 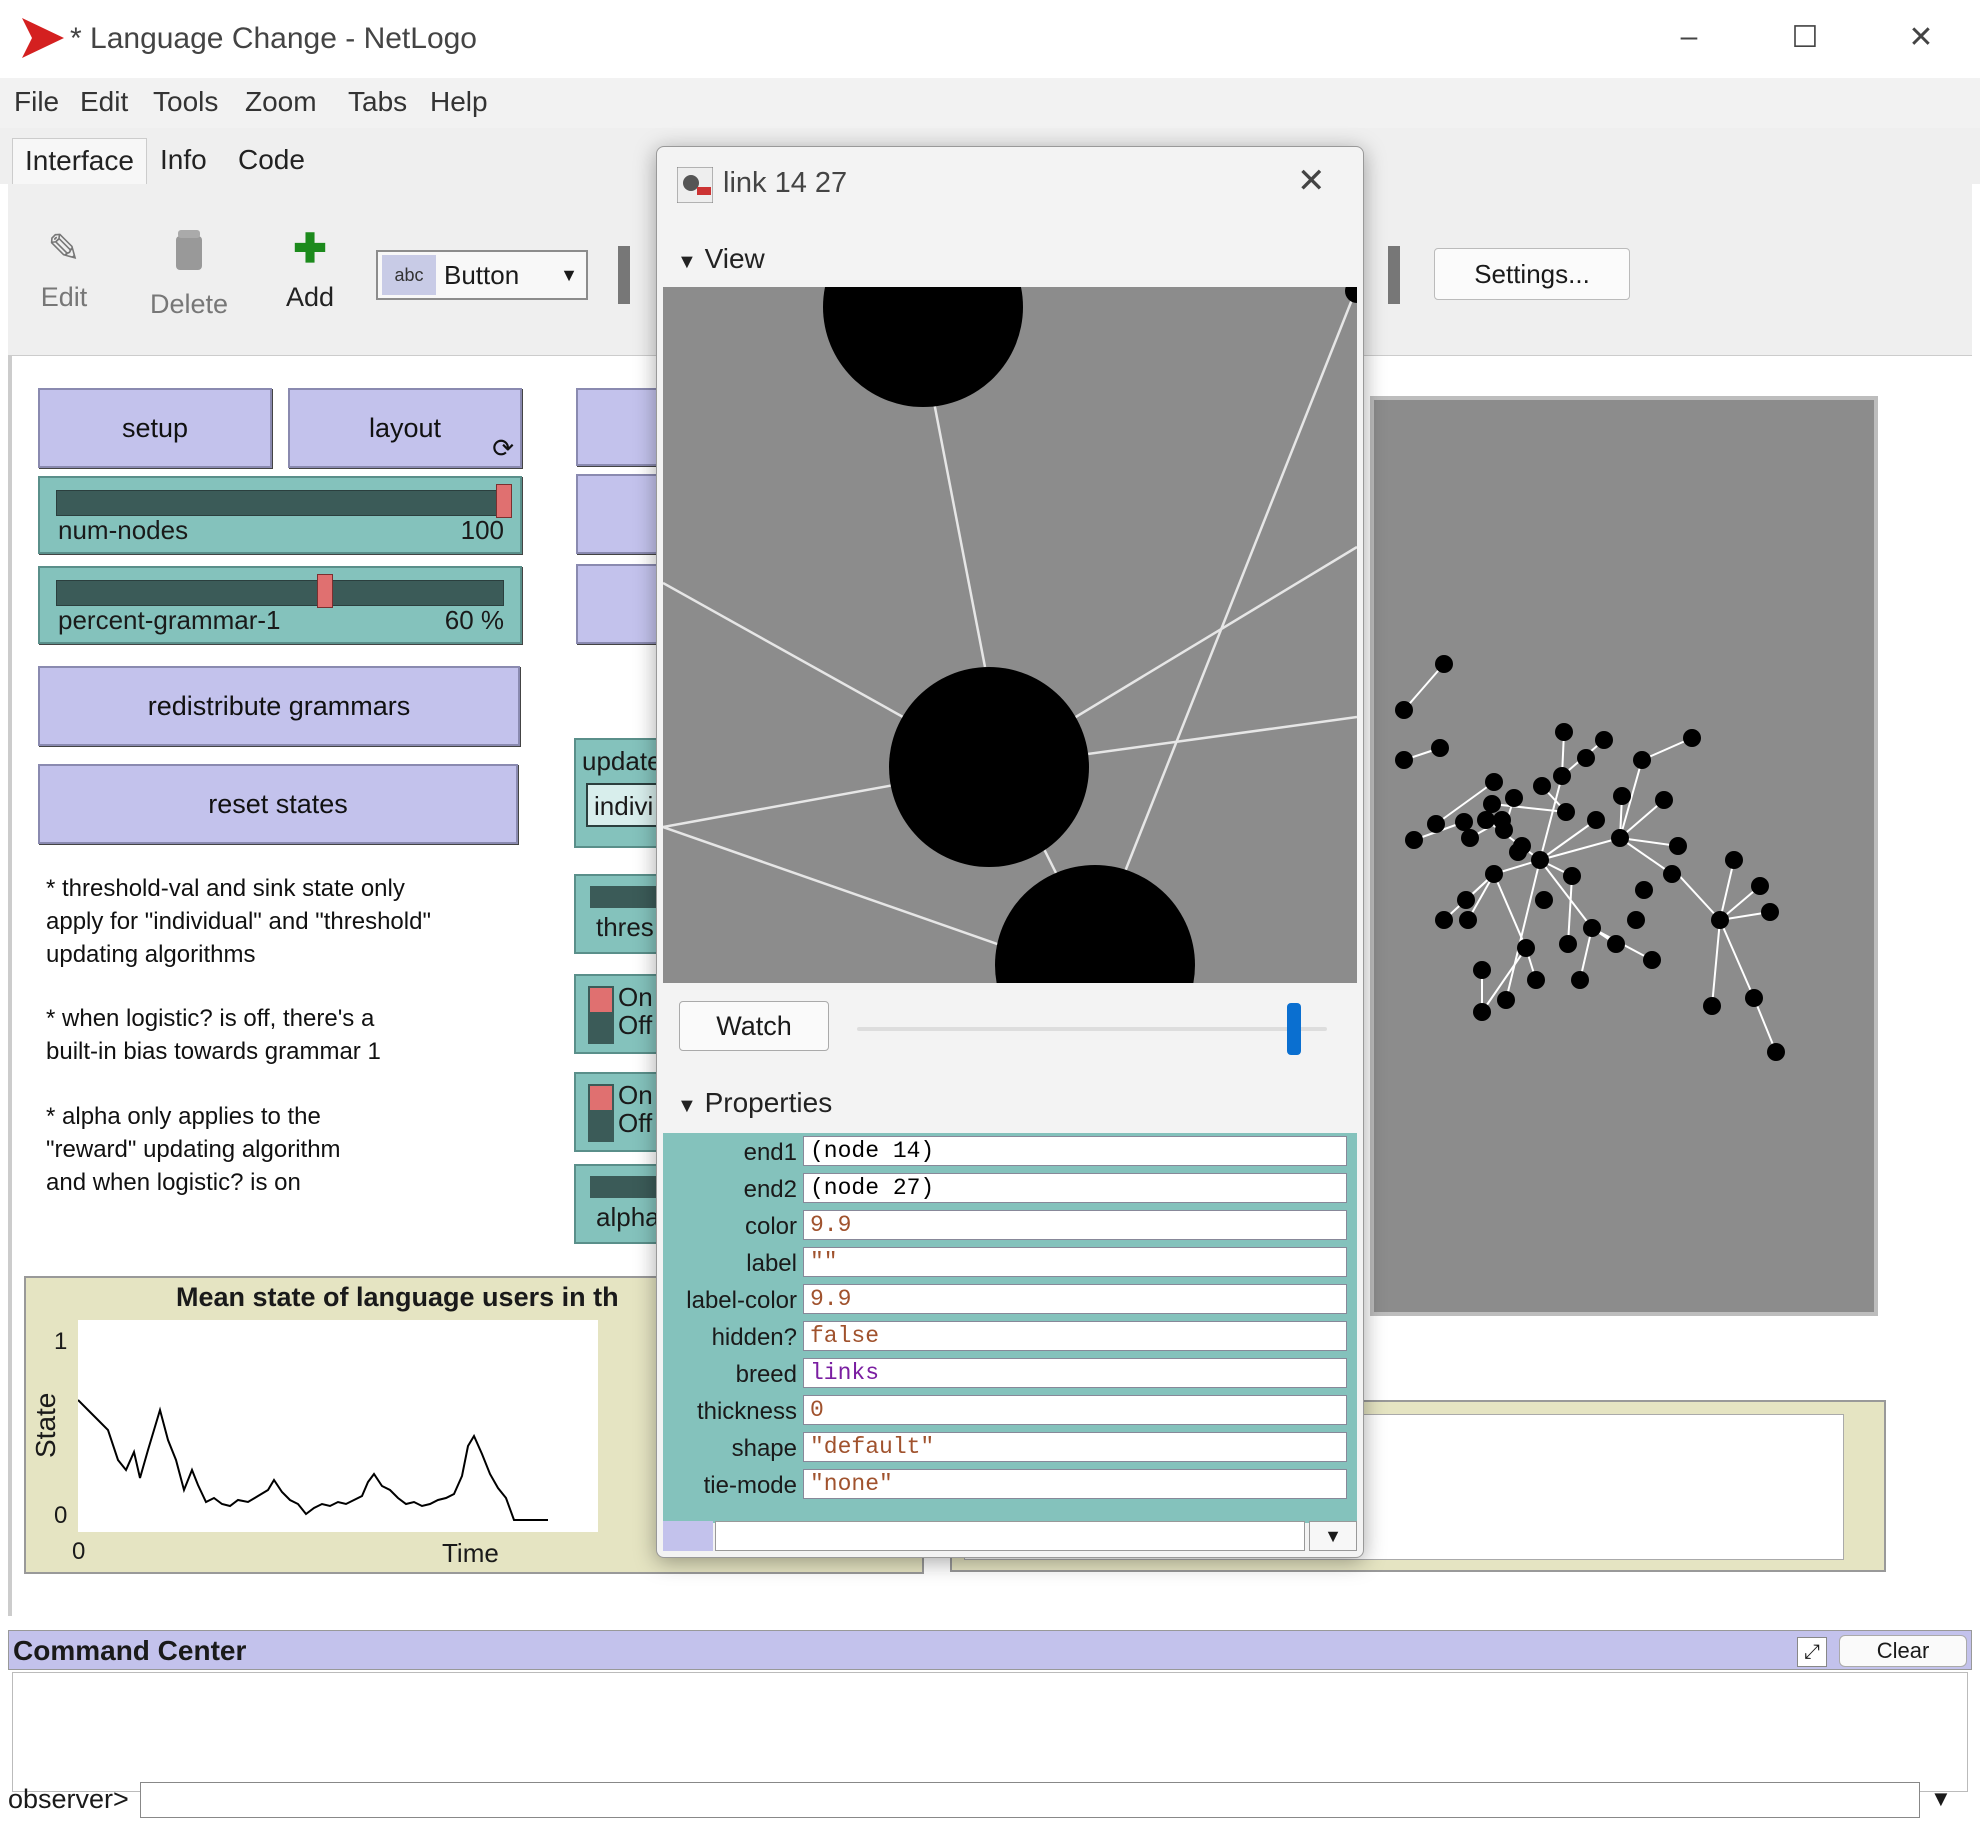 What do you see at coordinates (754, 1026) in the screenshot?
I see `watch-button: Watch` at bounding box center [754, 1026].